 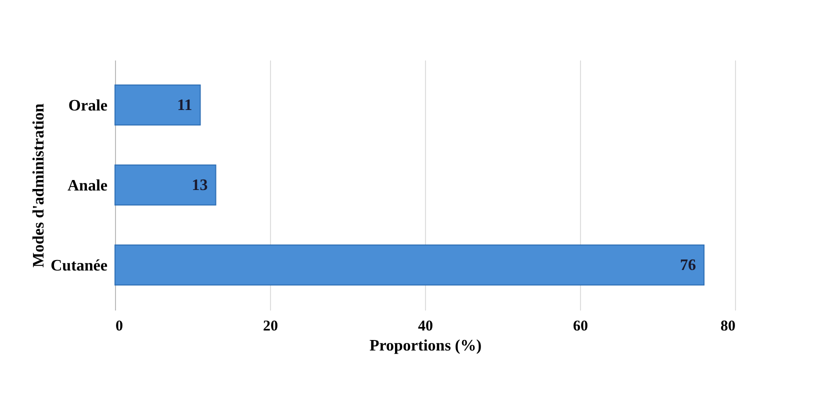 What do you see at coordinates (728, 326) in the screenshot?
I see `x-tick-label: 80` at bounding box center [728, 326].